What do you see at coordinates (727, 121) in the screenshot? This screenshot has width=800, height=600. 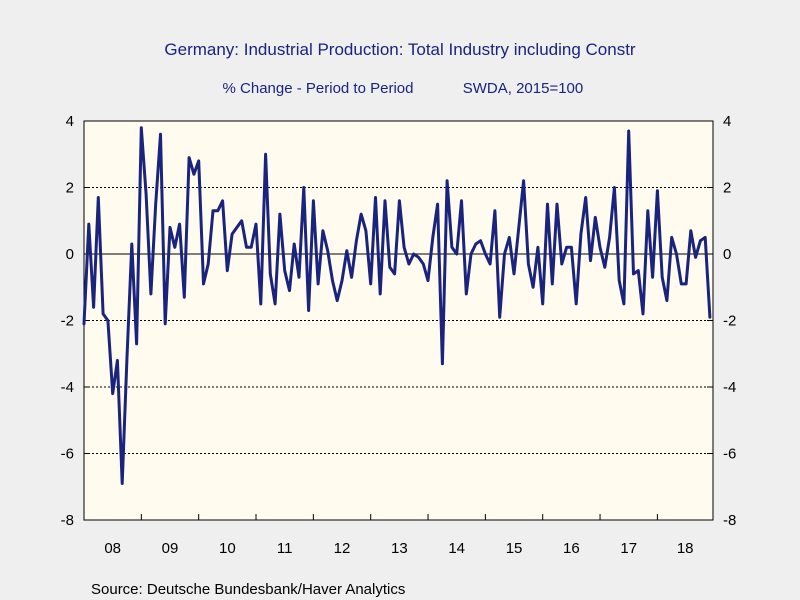 I see `y-tick-label-right: 4` at bounding box center [727, 121].